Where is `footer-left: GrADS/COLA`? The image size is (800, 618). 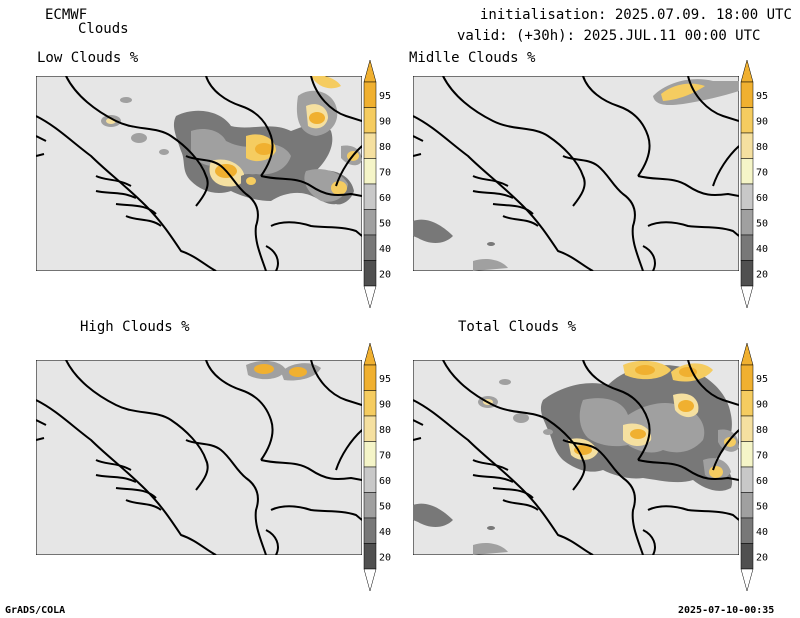 footer-left: GrADS/COLA is located at coordinates (35, 610).